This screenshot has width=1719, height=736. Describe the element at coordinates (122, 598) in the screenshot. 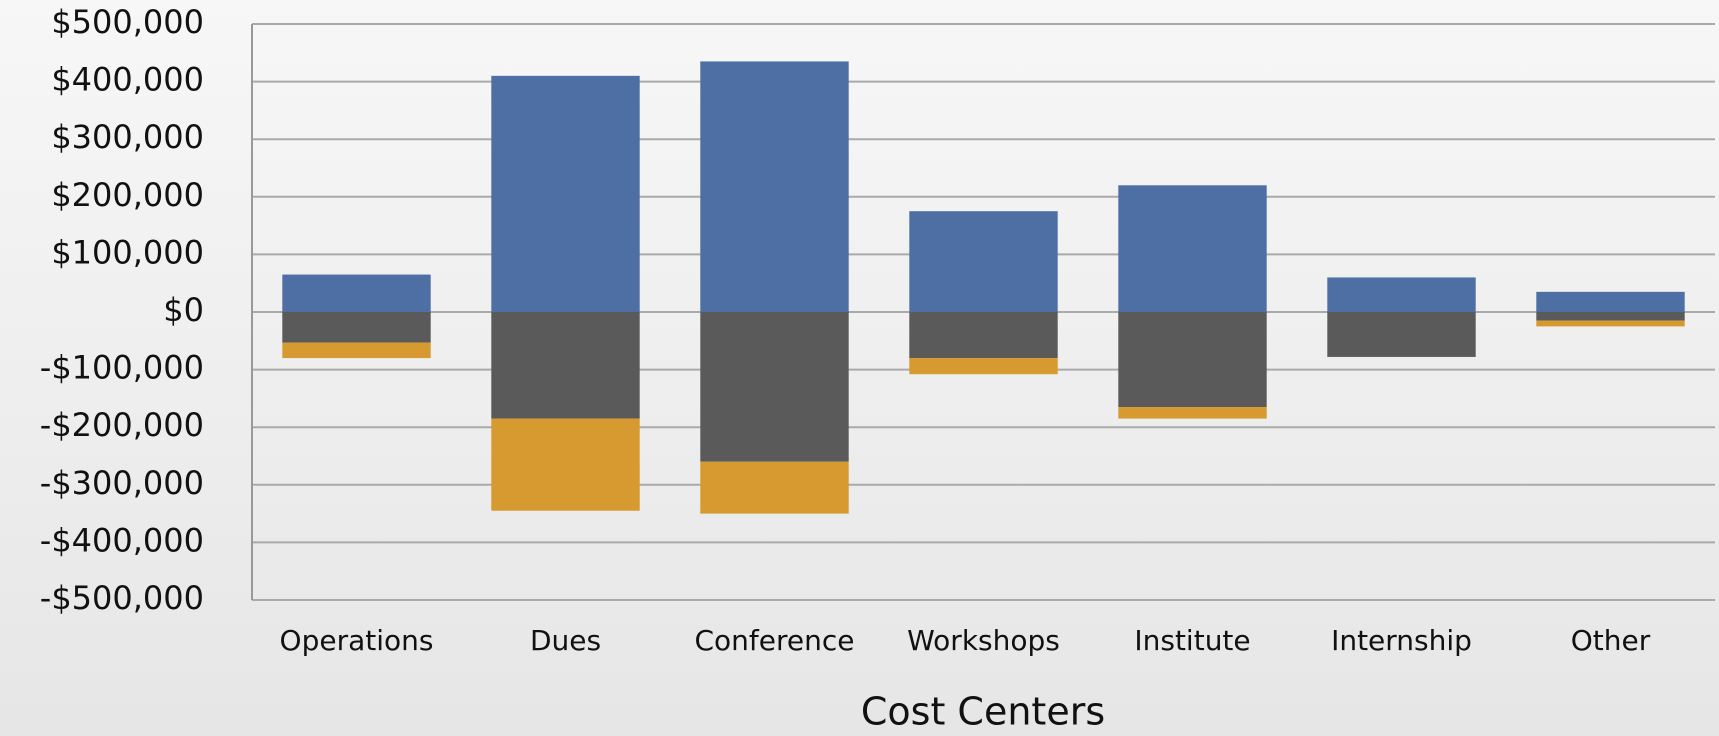

I see `y-tick-label: -$500,000` at that location.